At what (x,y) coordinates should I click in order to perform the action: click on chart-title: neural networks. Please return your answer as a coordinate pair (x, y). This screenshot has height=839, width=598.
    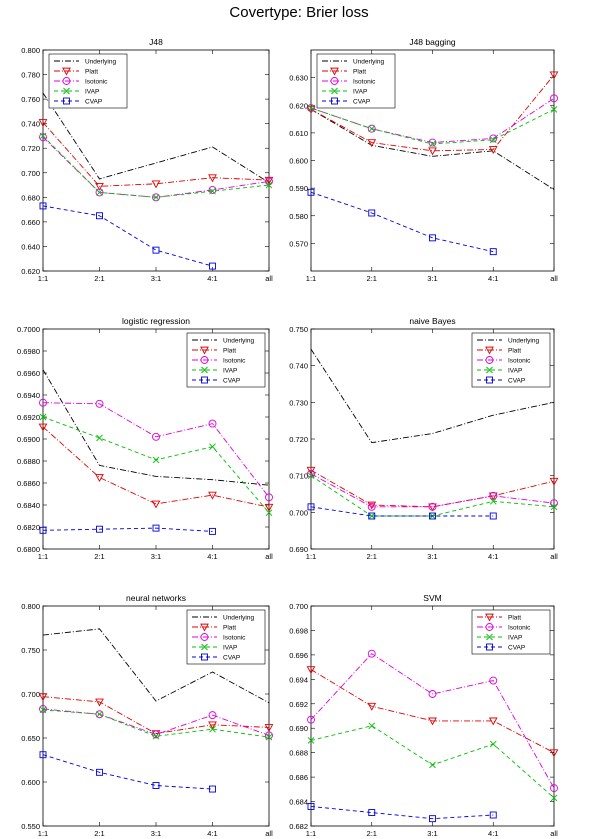
    Looking at the image, I should click on (156, 598).